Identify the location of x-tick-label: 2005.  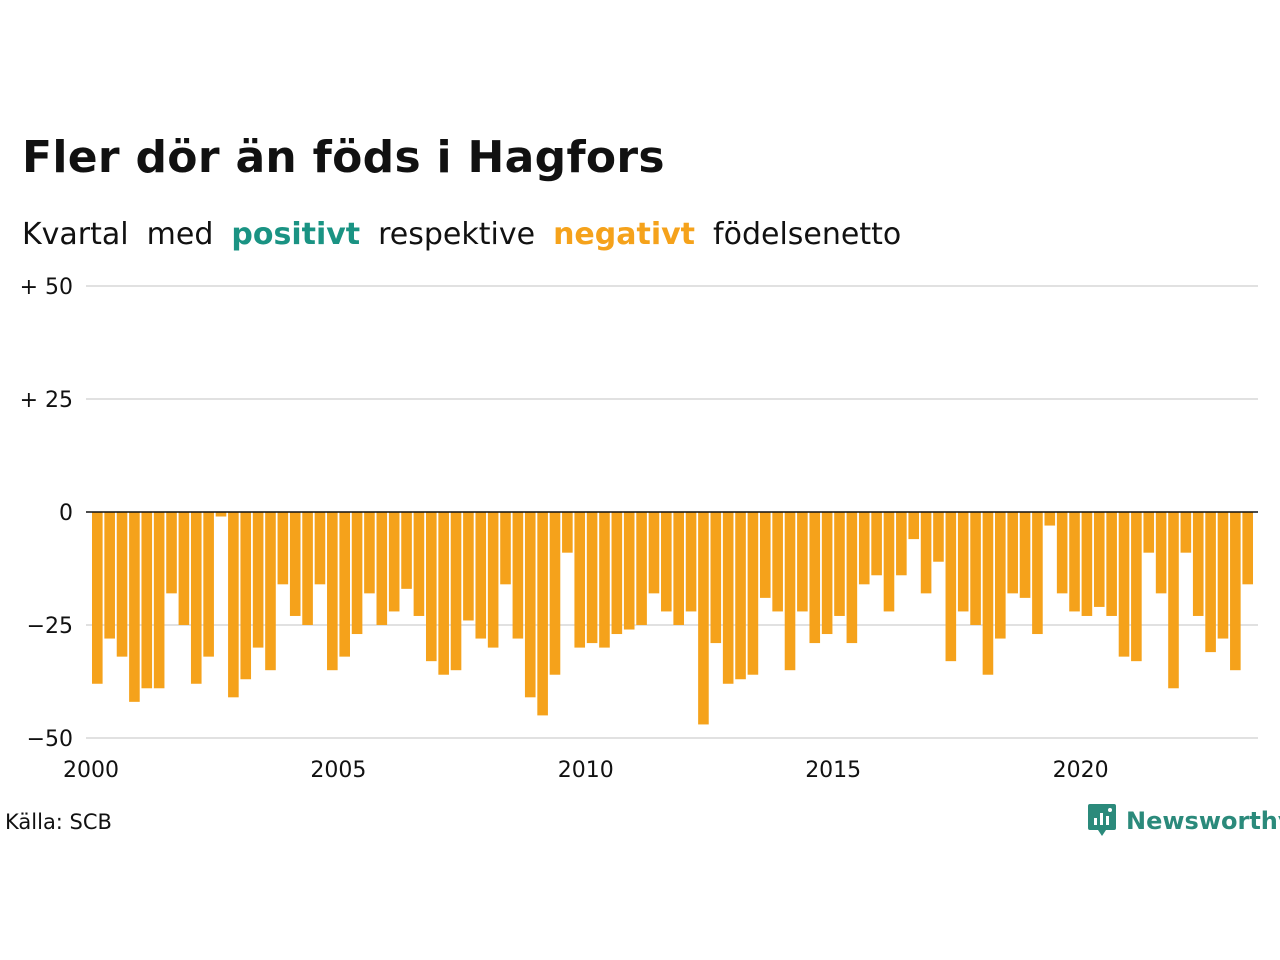
(338, 770).